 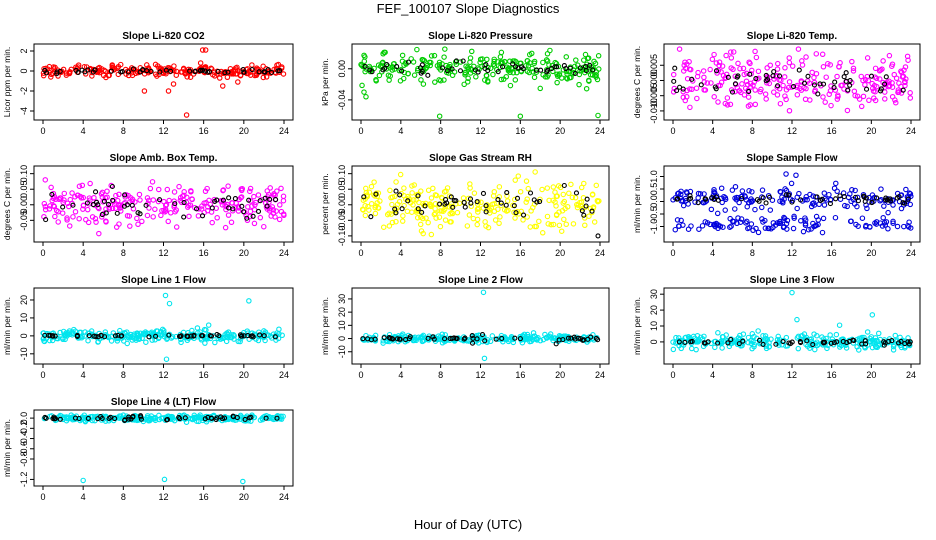 I want to click on y-tick-label: 0.10, so click(x=342, y=174).